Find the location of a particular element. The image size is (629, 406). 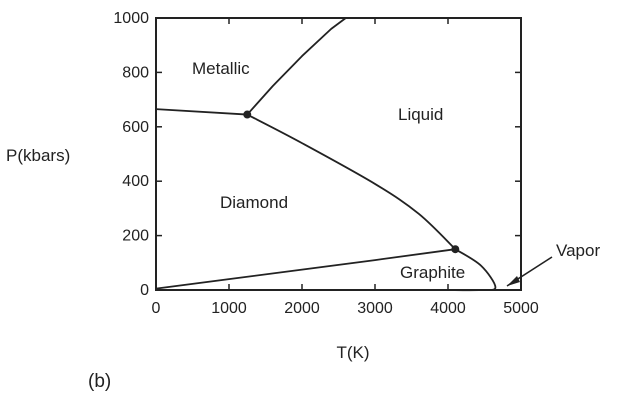

y-tick-label: 600 is located at coordinates (135, 127).